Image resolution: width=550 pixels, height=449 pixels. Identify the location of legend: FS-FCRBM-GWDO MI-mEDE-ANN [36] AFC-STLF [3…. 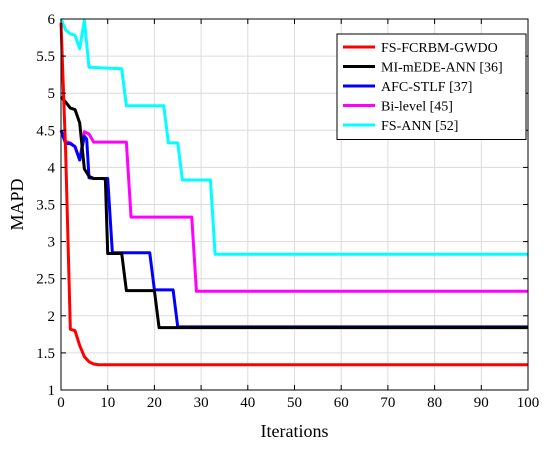
(431, 86).